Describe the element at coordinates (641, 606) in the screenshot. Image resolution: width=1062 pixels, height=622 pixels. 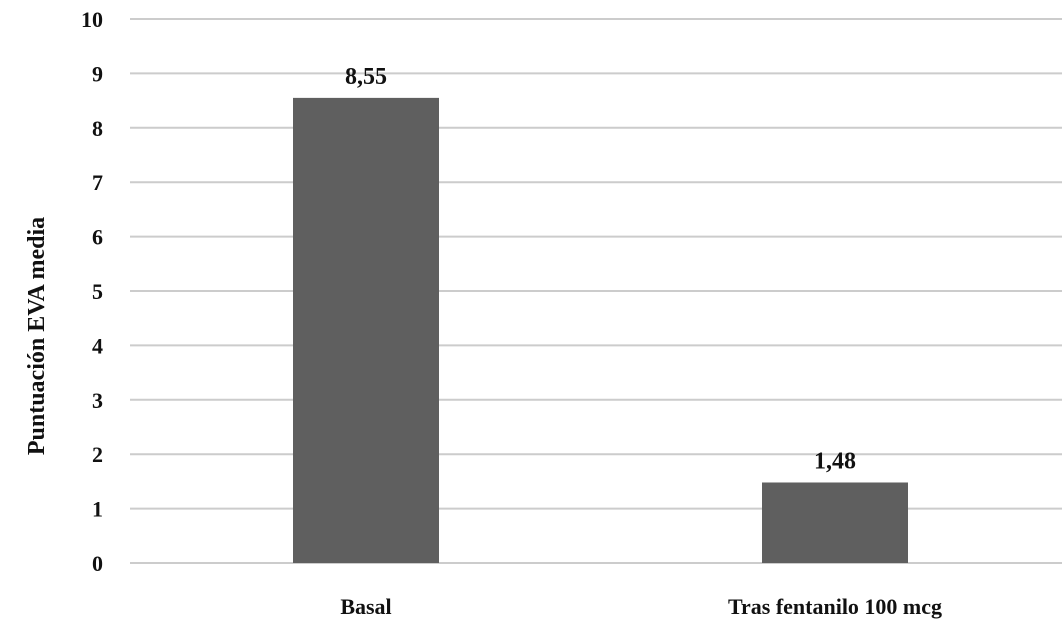
I see `category-labels: Basal Tras fentanilo 100 mcg` at that location.